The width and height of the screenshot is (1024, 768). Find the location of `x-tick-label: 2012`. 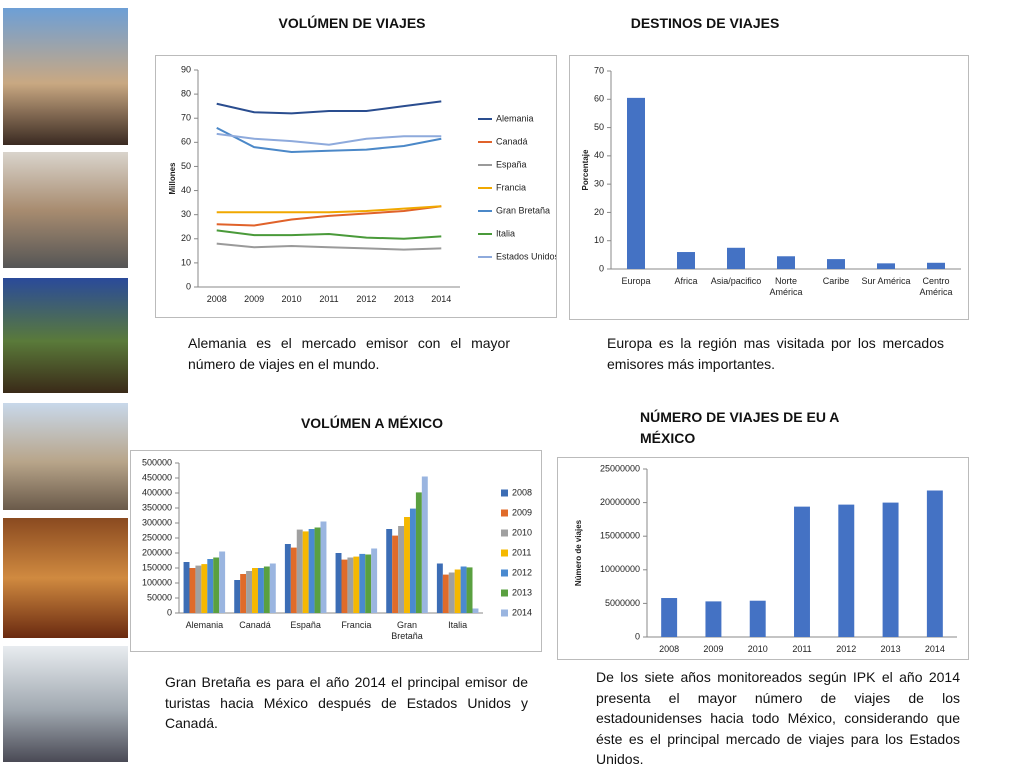

x-tick-label: 2012 is located at coordinates (846, 649).